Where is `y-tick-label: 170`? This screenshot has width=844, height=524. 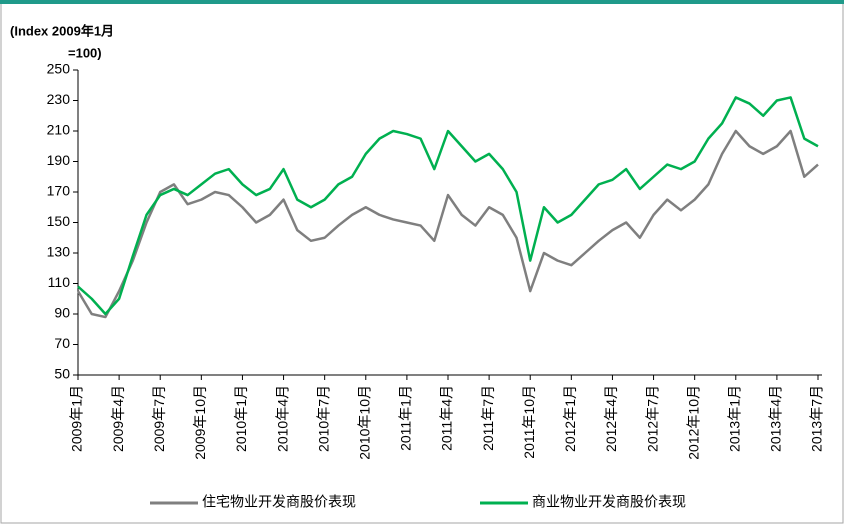
y-tick-label: 170 is located at coordinates (59, 191).